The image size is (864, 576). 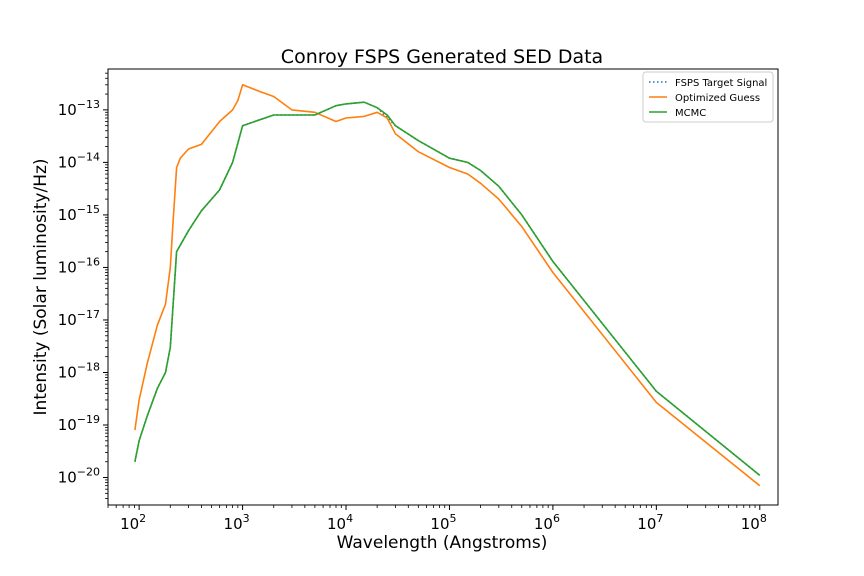 I want to click on legend-box, so click(x=708, y=97).